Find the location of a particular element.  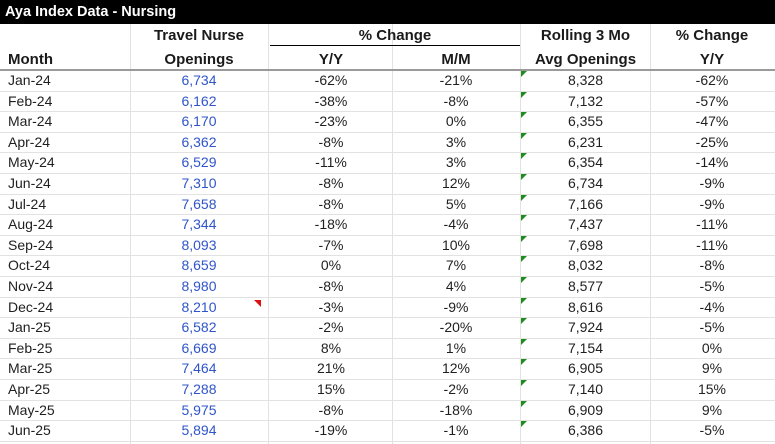

cell-month: Apr-24 is located at coordinates (29, 142).